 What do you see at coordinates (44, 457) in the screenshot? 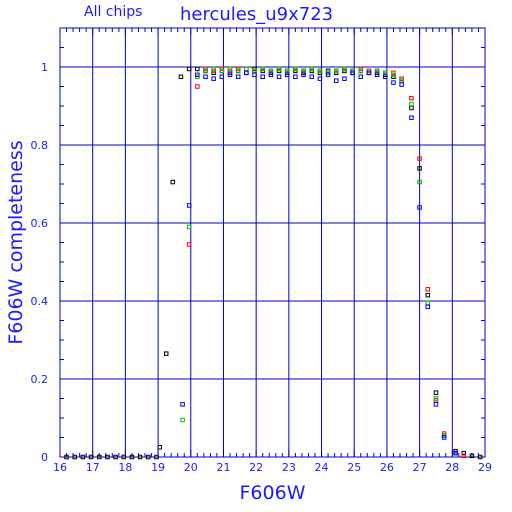
I see `y-tick-label: 0` at bounding box center [44, 457].